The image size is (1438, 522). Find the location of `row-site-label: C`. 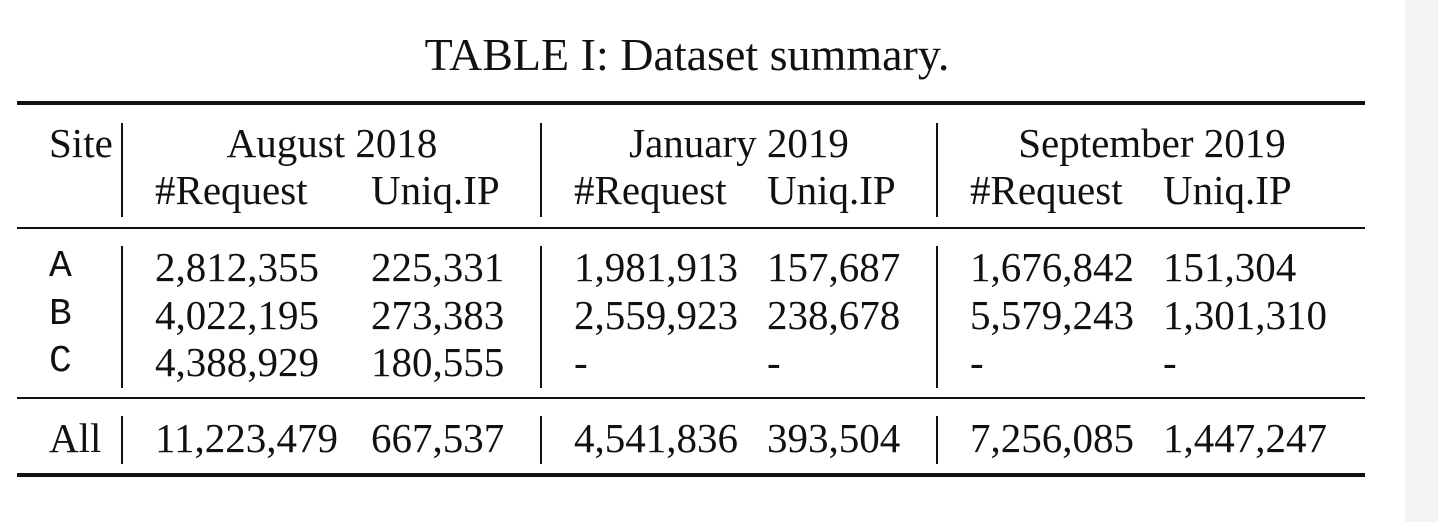

row-site-label: C is located at coordinates (60, 361).